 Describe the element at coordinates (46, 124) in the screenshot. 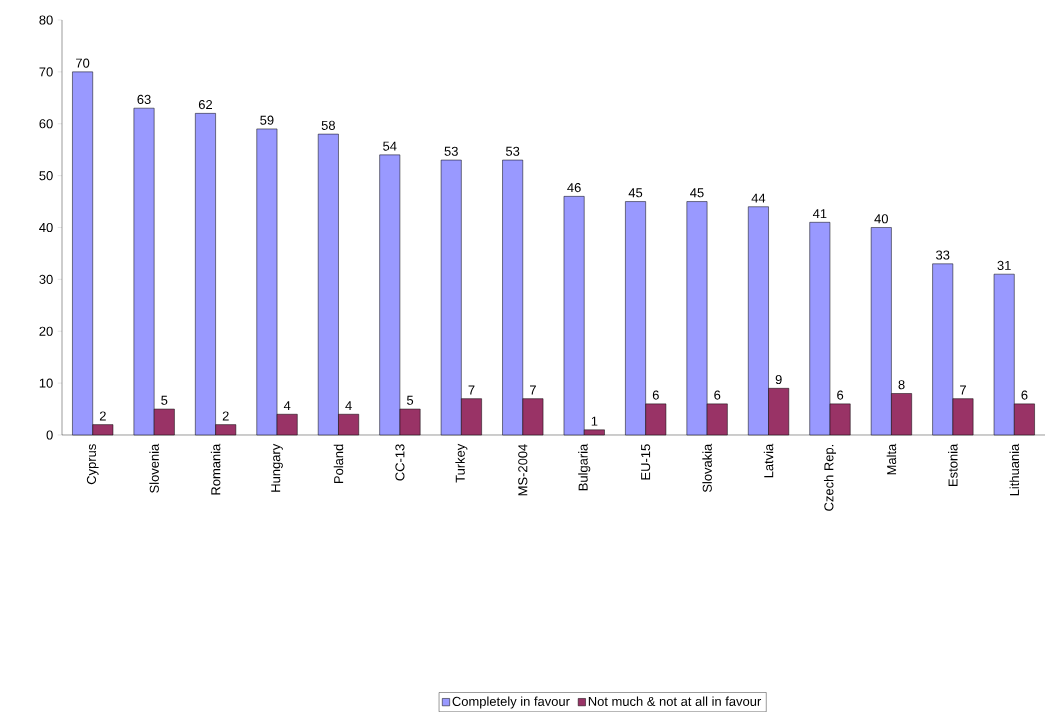

I see `y-tick-label: 60` at that location.